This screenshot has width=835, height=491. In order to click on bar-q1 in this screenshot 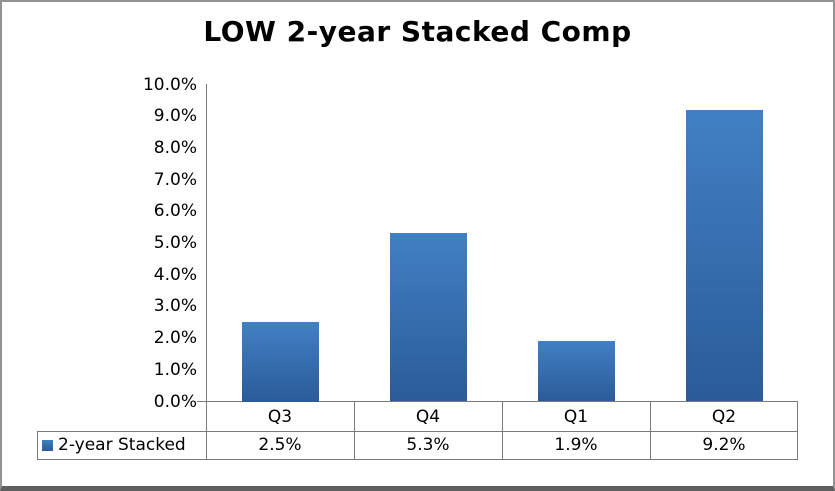, I will do `click(576, 371)`.